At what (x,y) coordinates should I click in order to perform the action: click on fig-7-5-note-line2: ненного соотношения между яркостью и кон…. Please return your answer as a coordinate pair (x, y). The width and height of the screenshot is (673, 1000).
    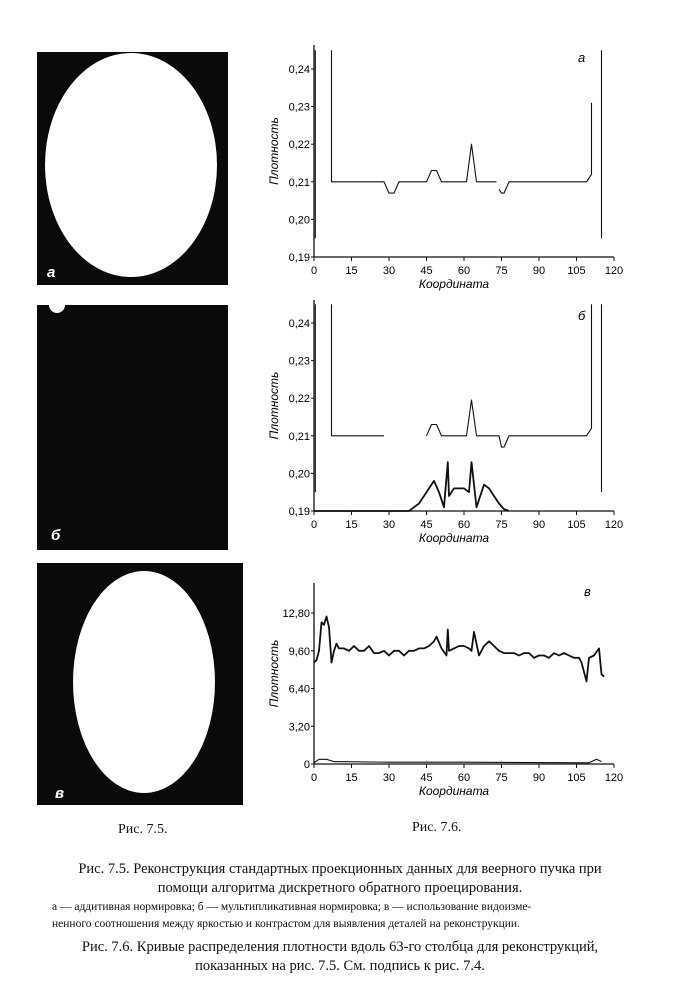
    Looking at the image, I should click on (286, 924).